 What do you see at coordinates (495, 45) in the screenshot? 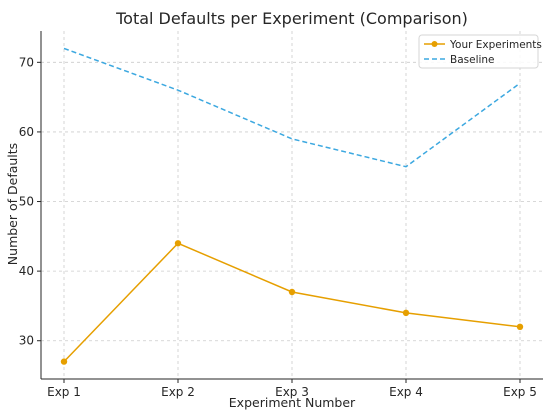
I see `legend-label: Your Experiments` at bounding box center [495, 45].